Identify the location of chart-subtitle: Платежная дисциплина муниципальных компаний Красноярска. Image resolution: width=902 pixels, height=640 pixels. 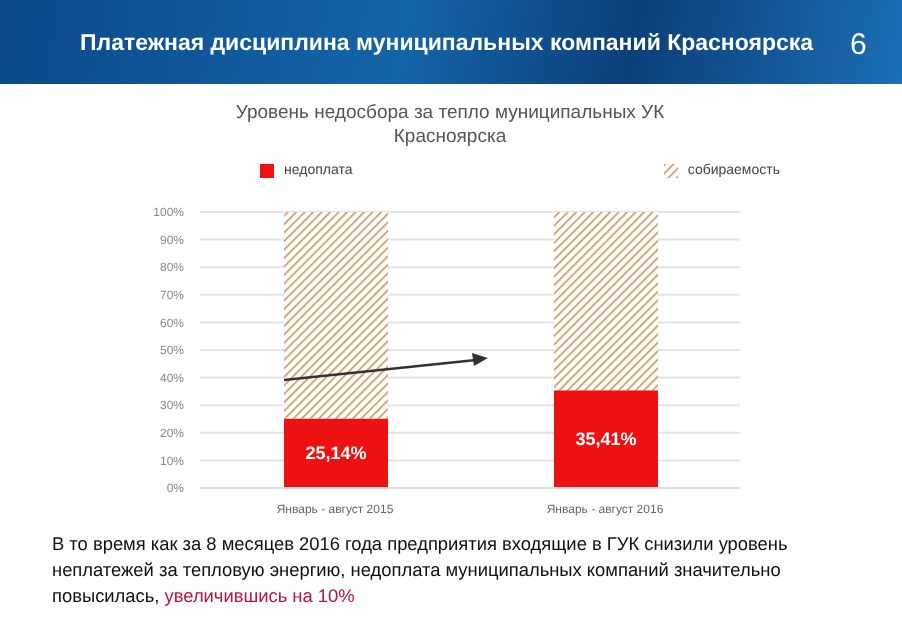
(447, 44).